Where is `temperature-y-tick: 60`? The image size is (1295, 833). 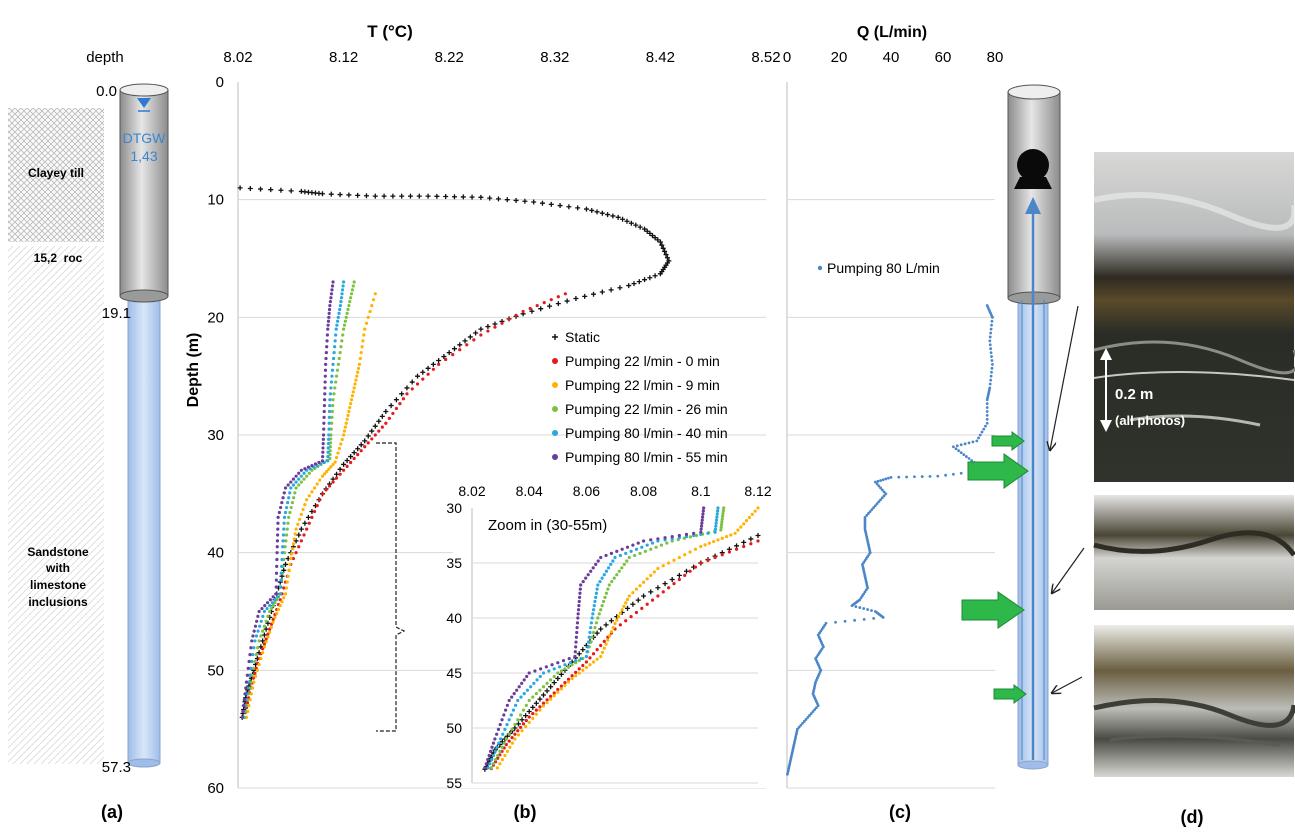
temperature-y-tick: 60 is located at coordinates (215, 788).